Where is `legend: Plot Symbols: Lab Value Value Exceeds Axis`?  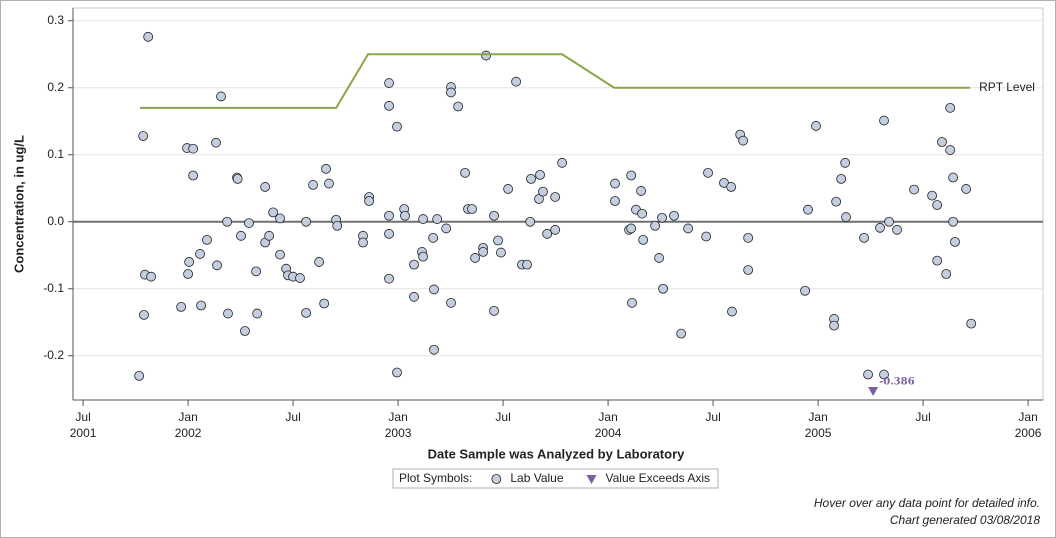 legend: Plot Symbols: Lab Value Value Exceeds Axis is located at coordinates (555, 478).